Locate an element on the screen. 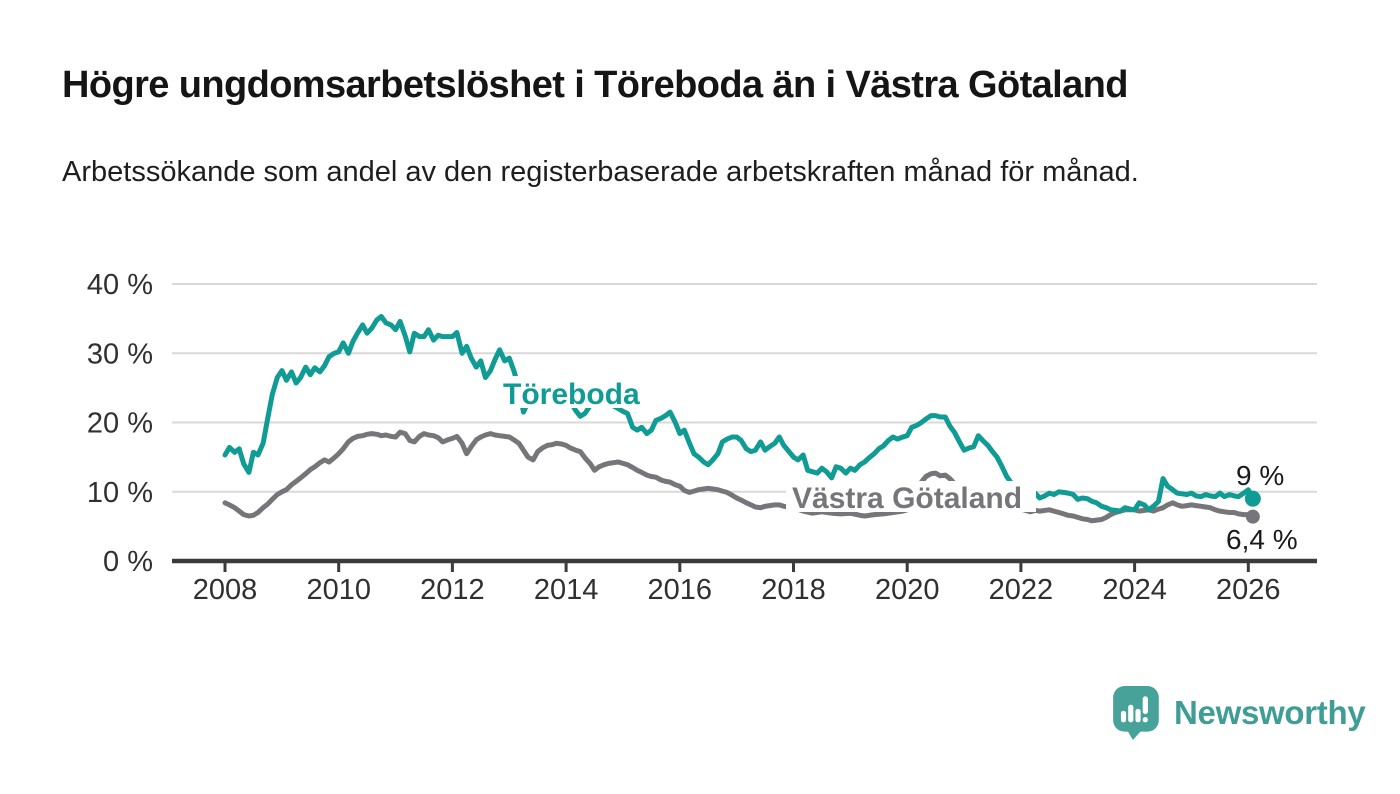  x-axis-label: 2010 is located at coordinates (338, 590).